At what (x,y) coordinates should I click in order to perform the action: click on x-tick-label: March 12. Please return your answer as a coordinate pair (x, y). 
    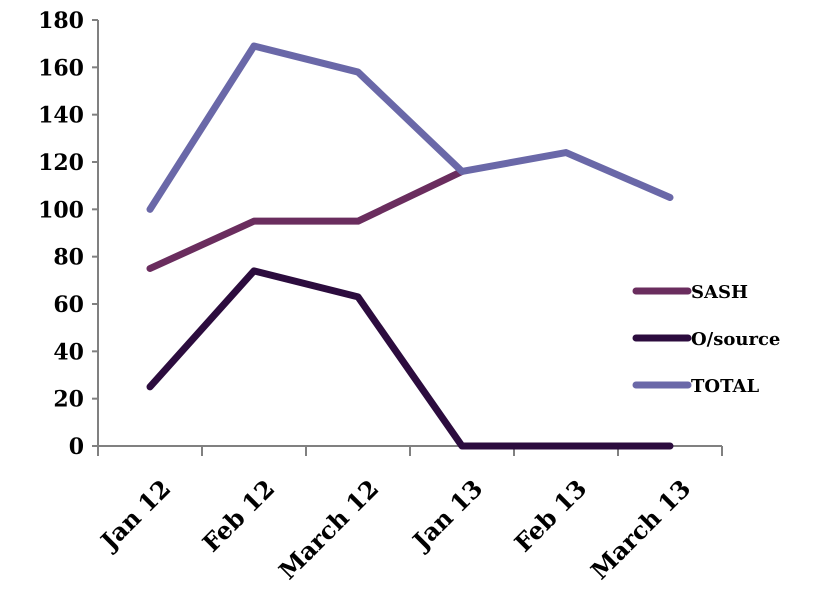
    Looking at the image, I should click on (328, 529).